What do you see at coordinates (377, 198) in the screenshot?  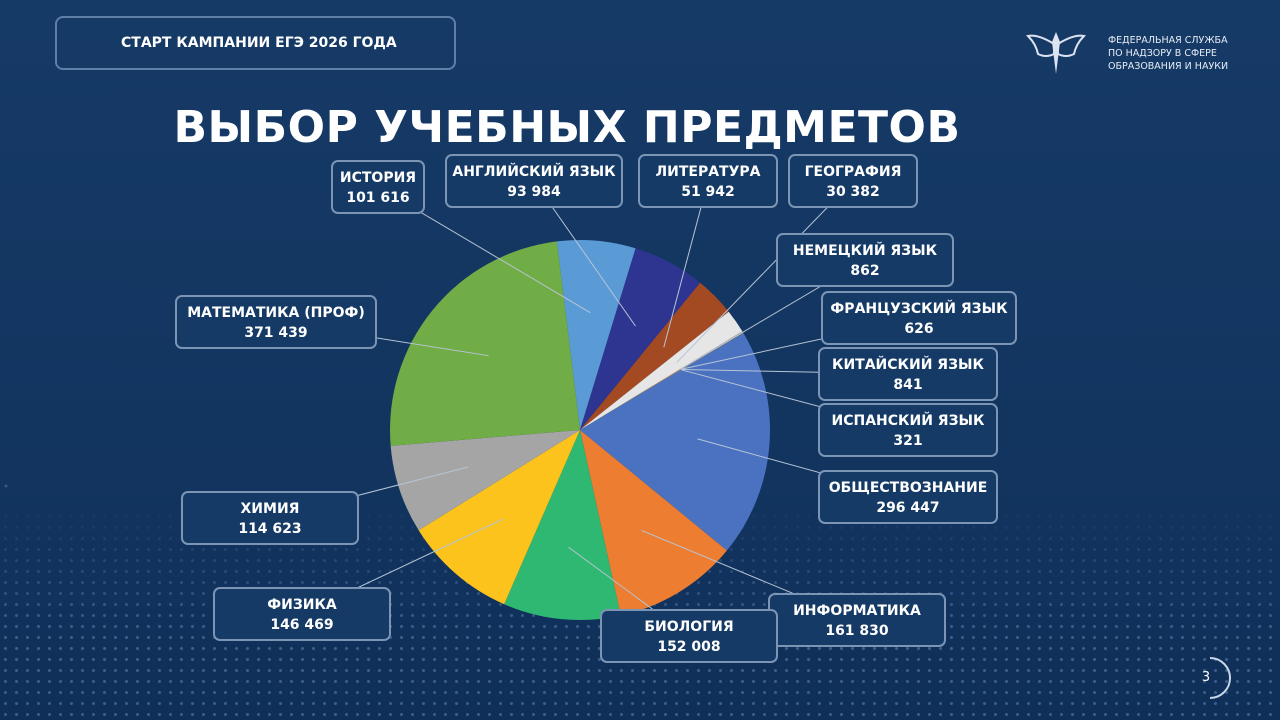 I see `value-label: 101 616` at bounding box center [377, 198].